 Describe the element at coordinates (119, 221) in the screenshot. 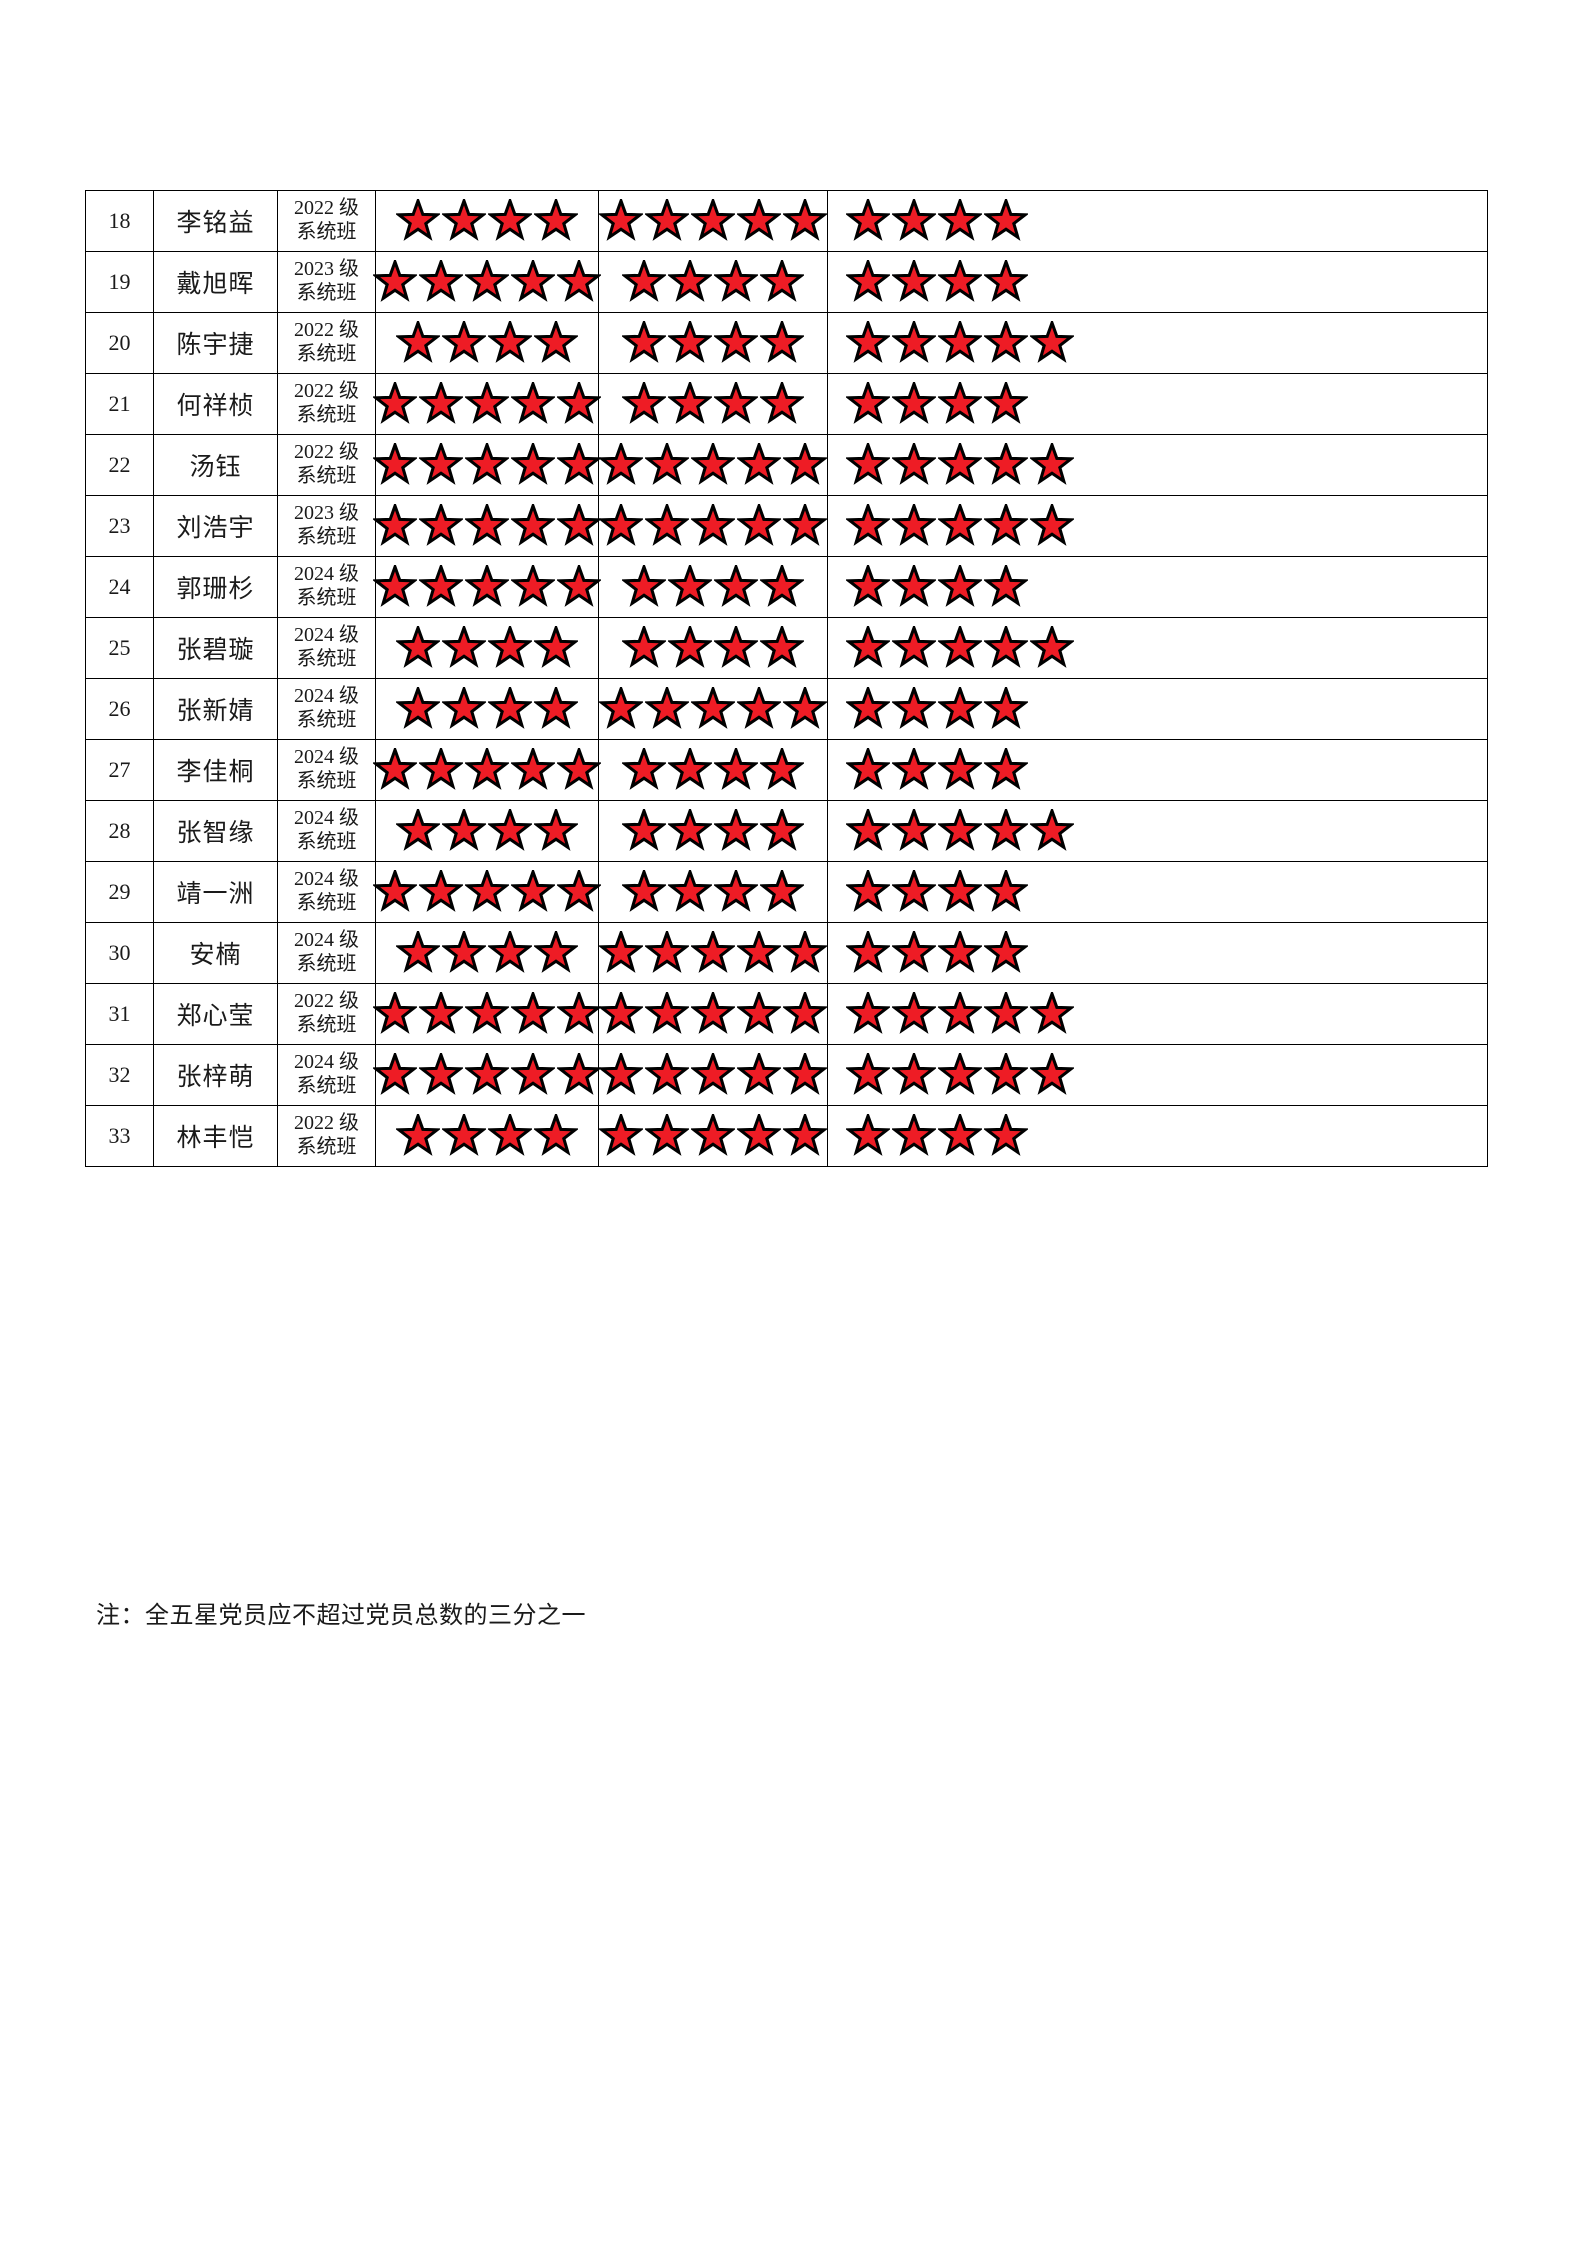

I see `cell-index: 18` at that location.